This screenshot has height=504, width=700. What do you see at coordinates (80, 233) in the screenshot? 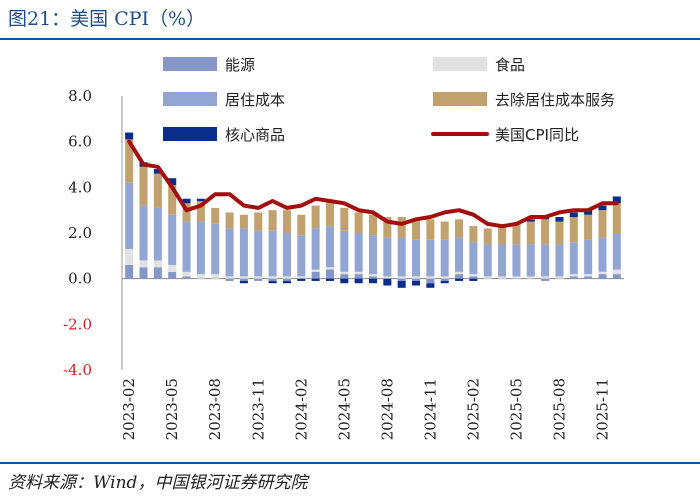
I see `y-tick-label: 2.0` at bounding box center [80, 233].